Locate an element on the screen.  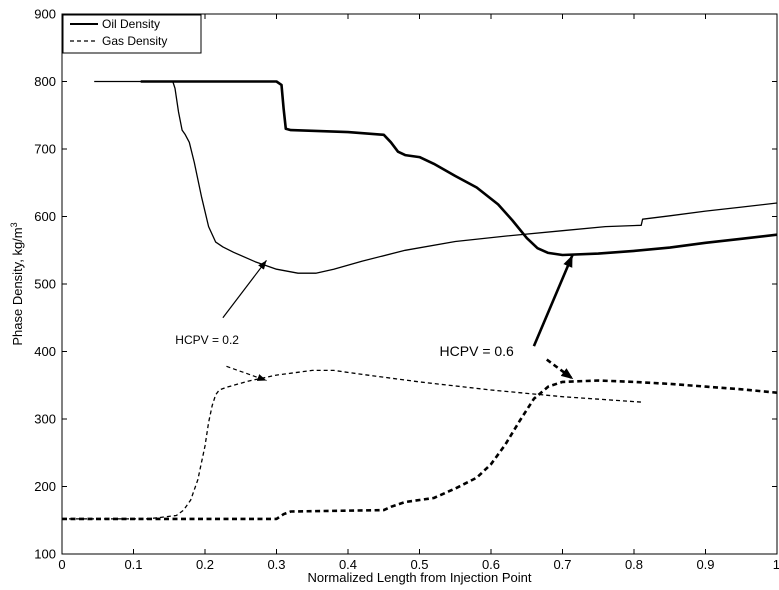
y-tick-label: 900 is located at coordinates (45, 14).